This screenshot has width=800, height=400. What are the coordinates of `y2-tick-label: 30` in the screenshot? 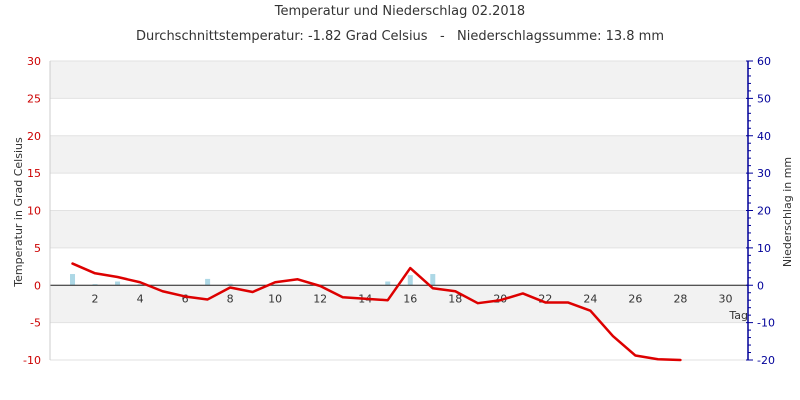 It's located at (764, 173).